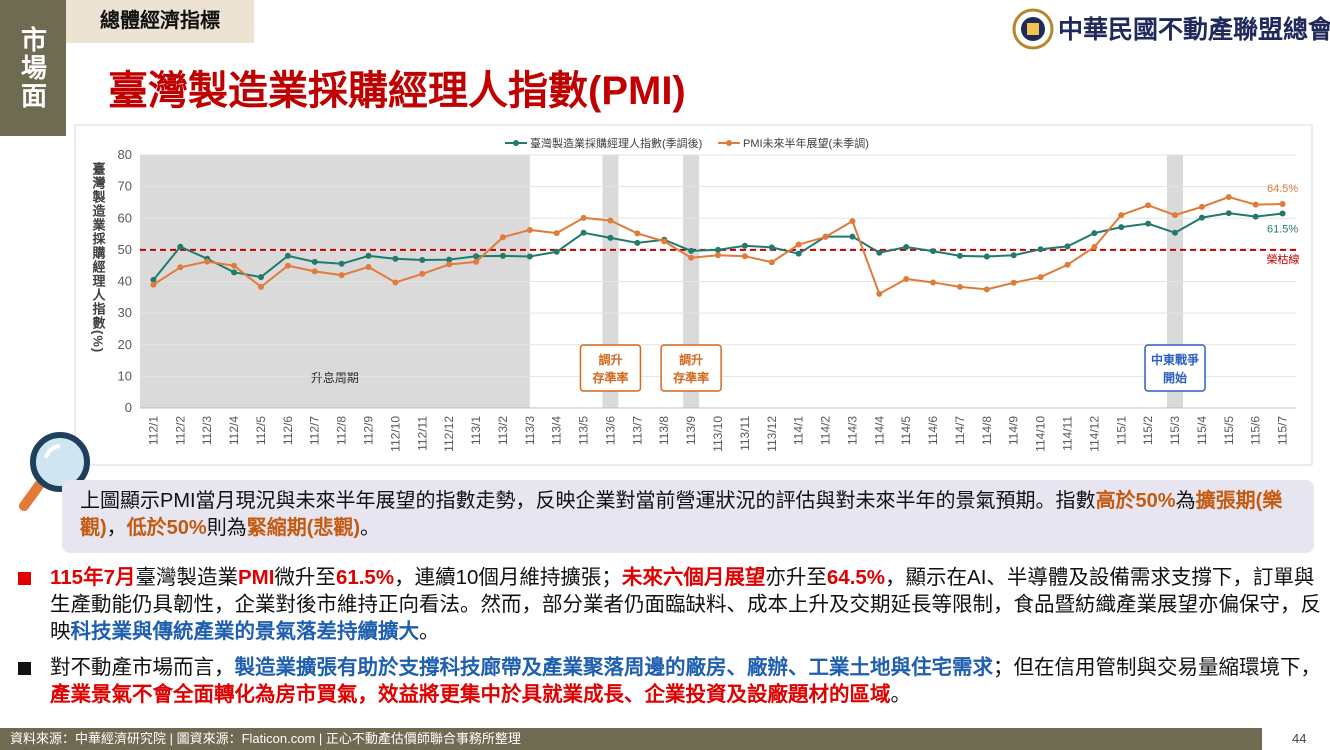 This screenshot has height=750, width=1330. What do you see at coordinates (960, 430) in the screenshot?
I see `x-tick-label: 114/7` at bounding box center [960, 430].